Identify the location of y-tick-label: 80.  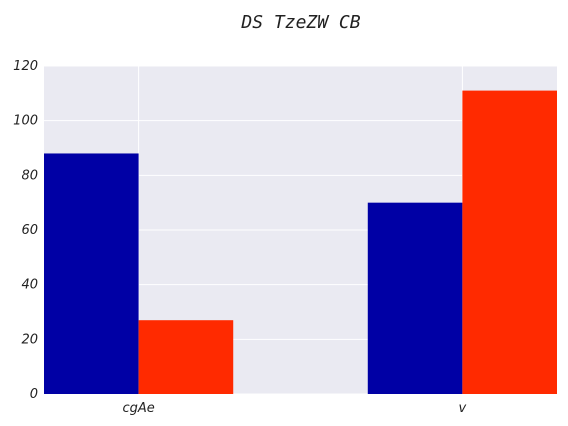
(29, 175).